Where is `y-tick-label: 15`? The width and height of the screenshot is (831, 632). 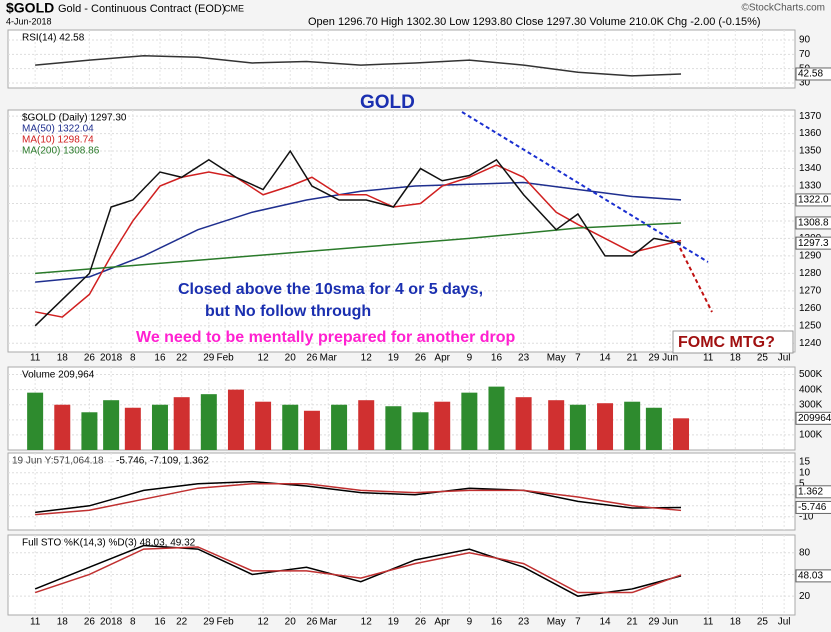 y-tick-label: 15 is located at coordinates (805, 461).